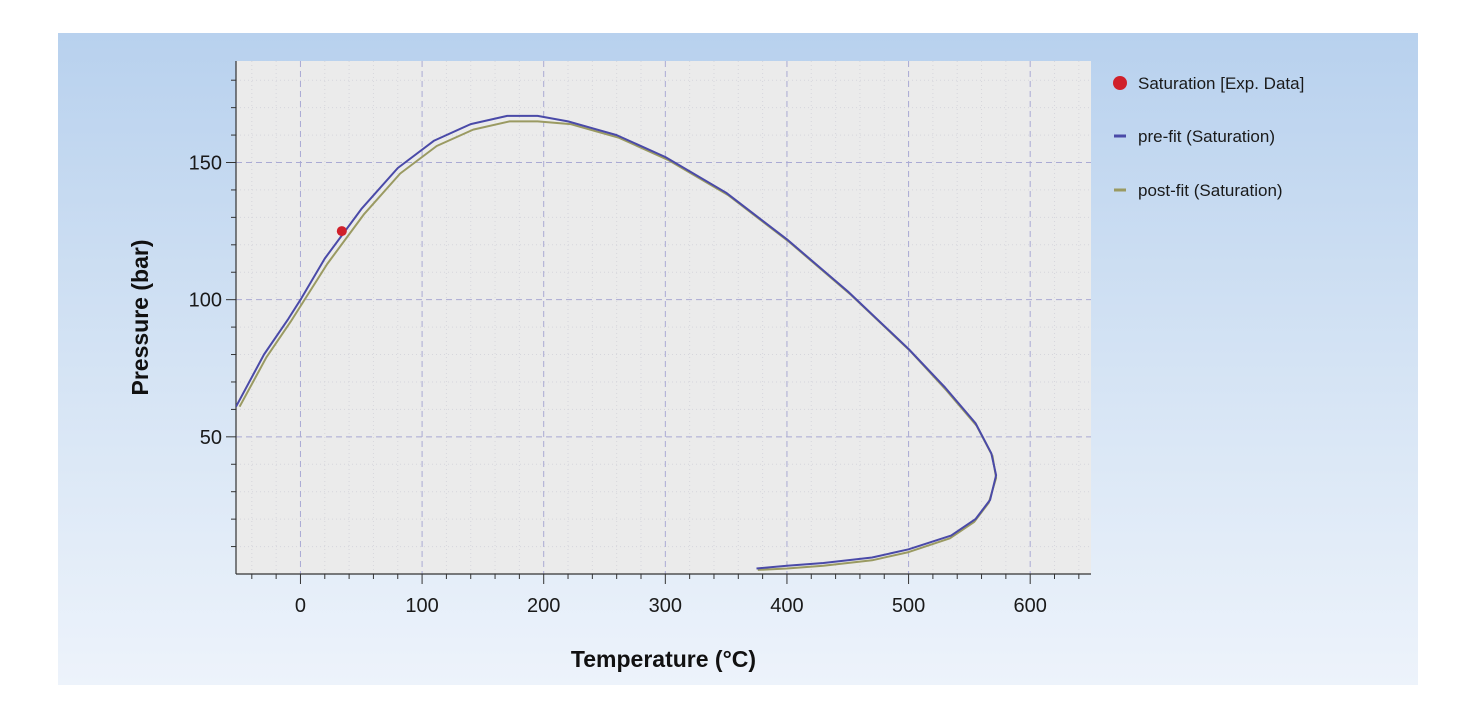  Describe the element at coordinates (205, 164) in the screenshot. I see `y-tick-label: 150` at that location.